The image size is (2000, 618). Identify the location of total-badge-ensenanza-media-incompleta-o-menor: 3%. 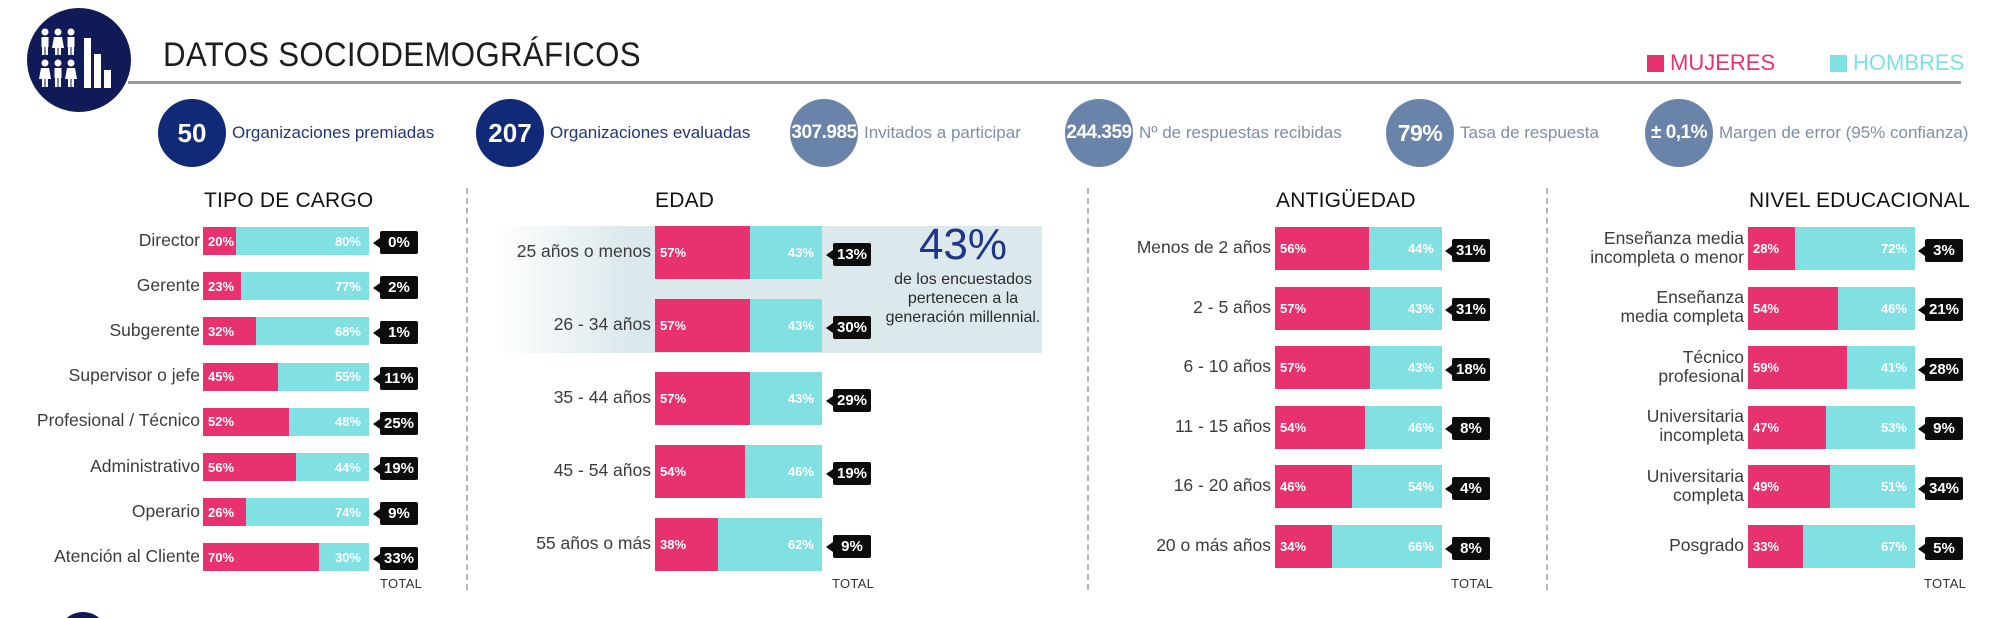
(1940, 250).